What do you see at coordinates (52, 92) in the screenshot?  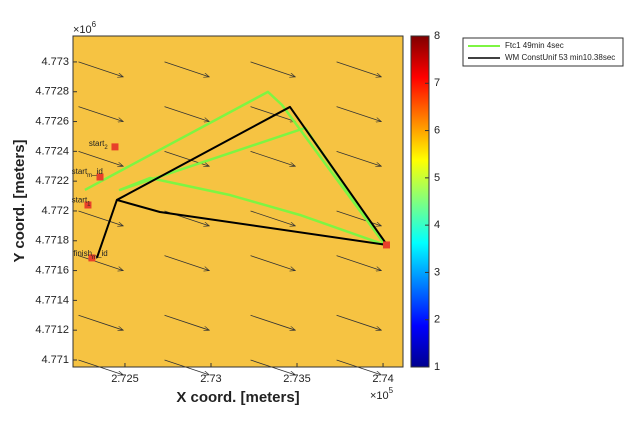 I see `y-tick-label: 4.7728` at bounding box center [52, 92].